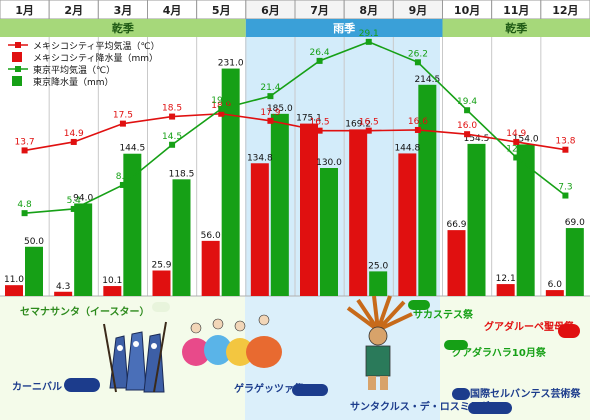 Image resolution: width=590 pixels, height=420 pixels. Describe the element at coordinates (95, 58) in the screenshot. I see `legend-label: メキシコシティ降水量（mm）` at that location.